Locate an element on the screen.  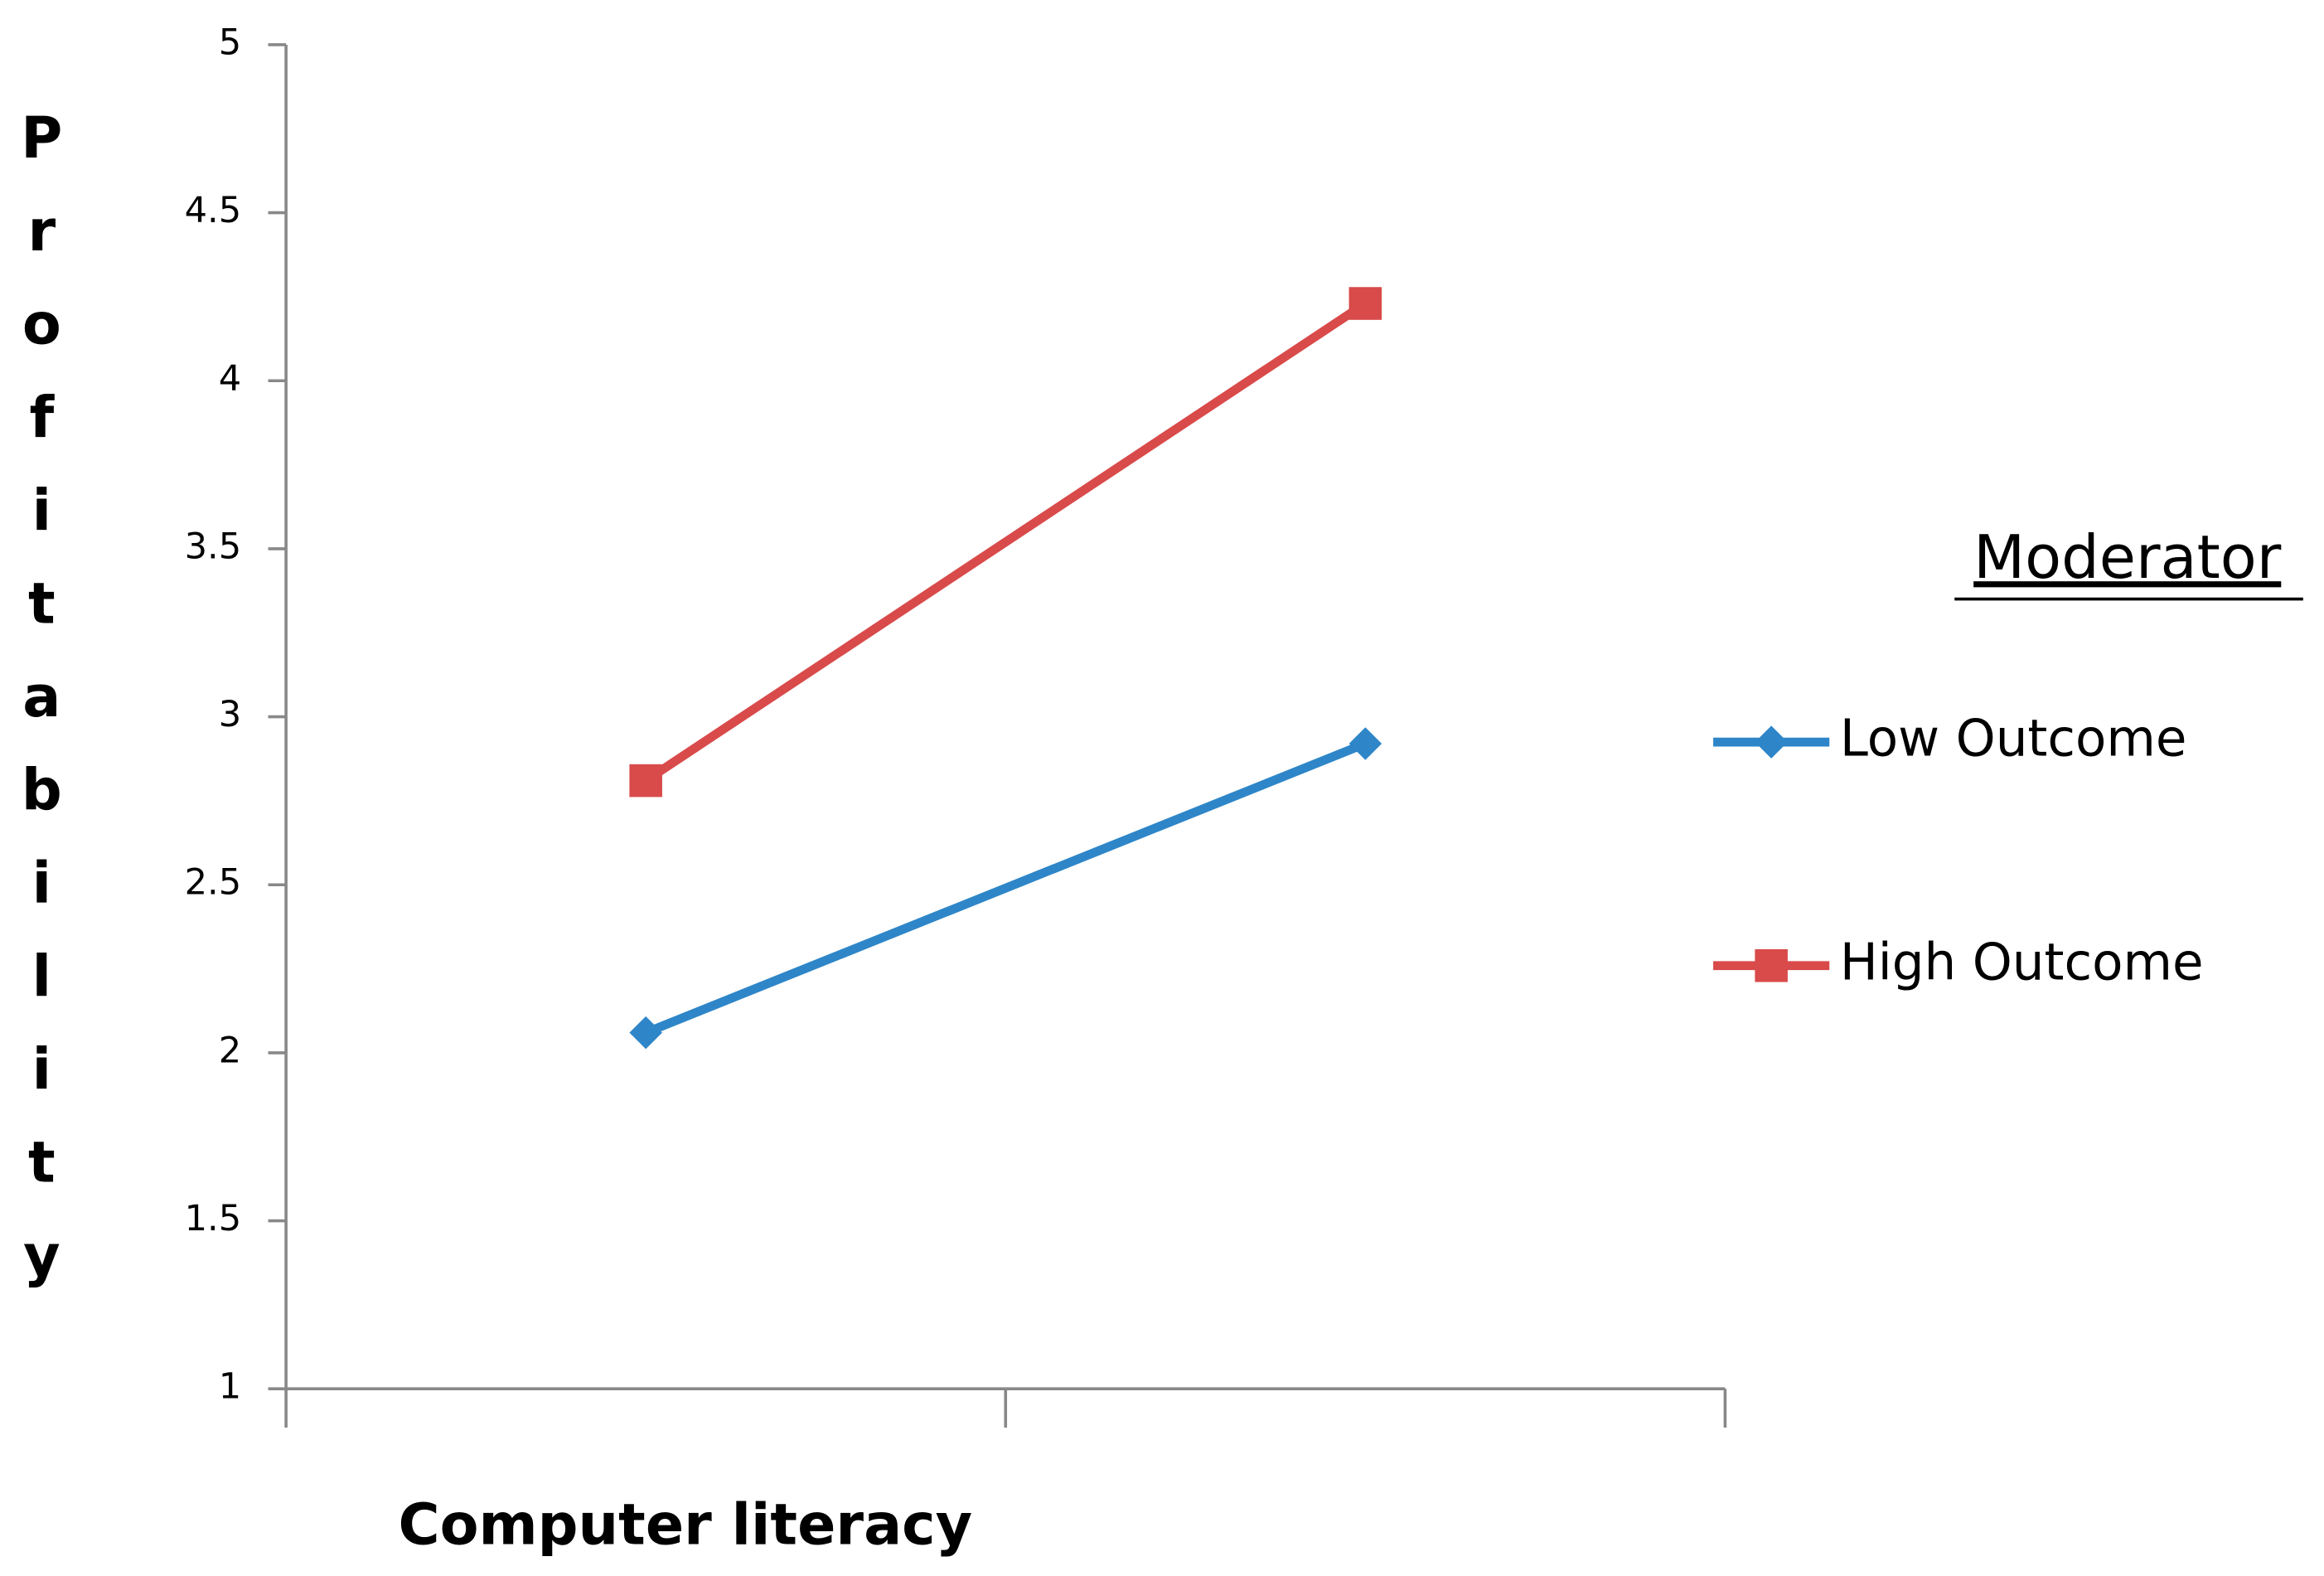
legend-label: High Outcome is located at coordinates (2022, 962).